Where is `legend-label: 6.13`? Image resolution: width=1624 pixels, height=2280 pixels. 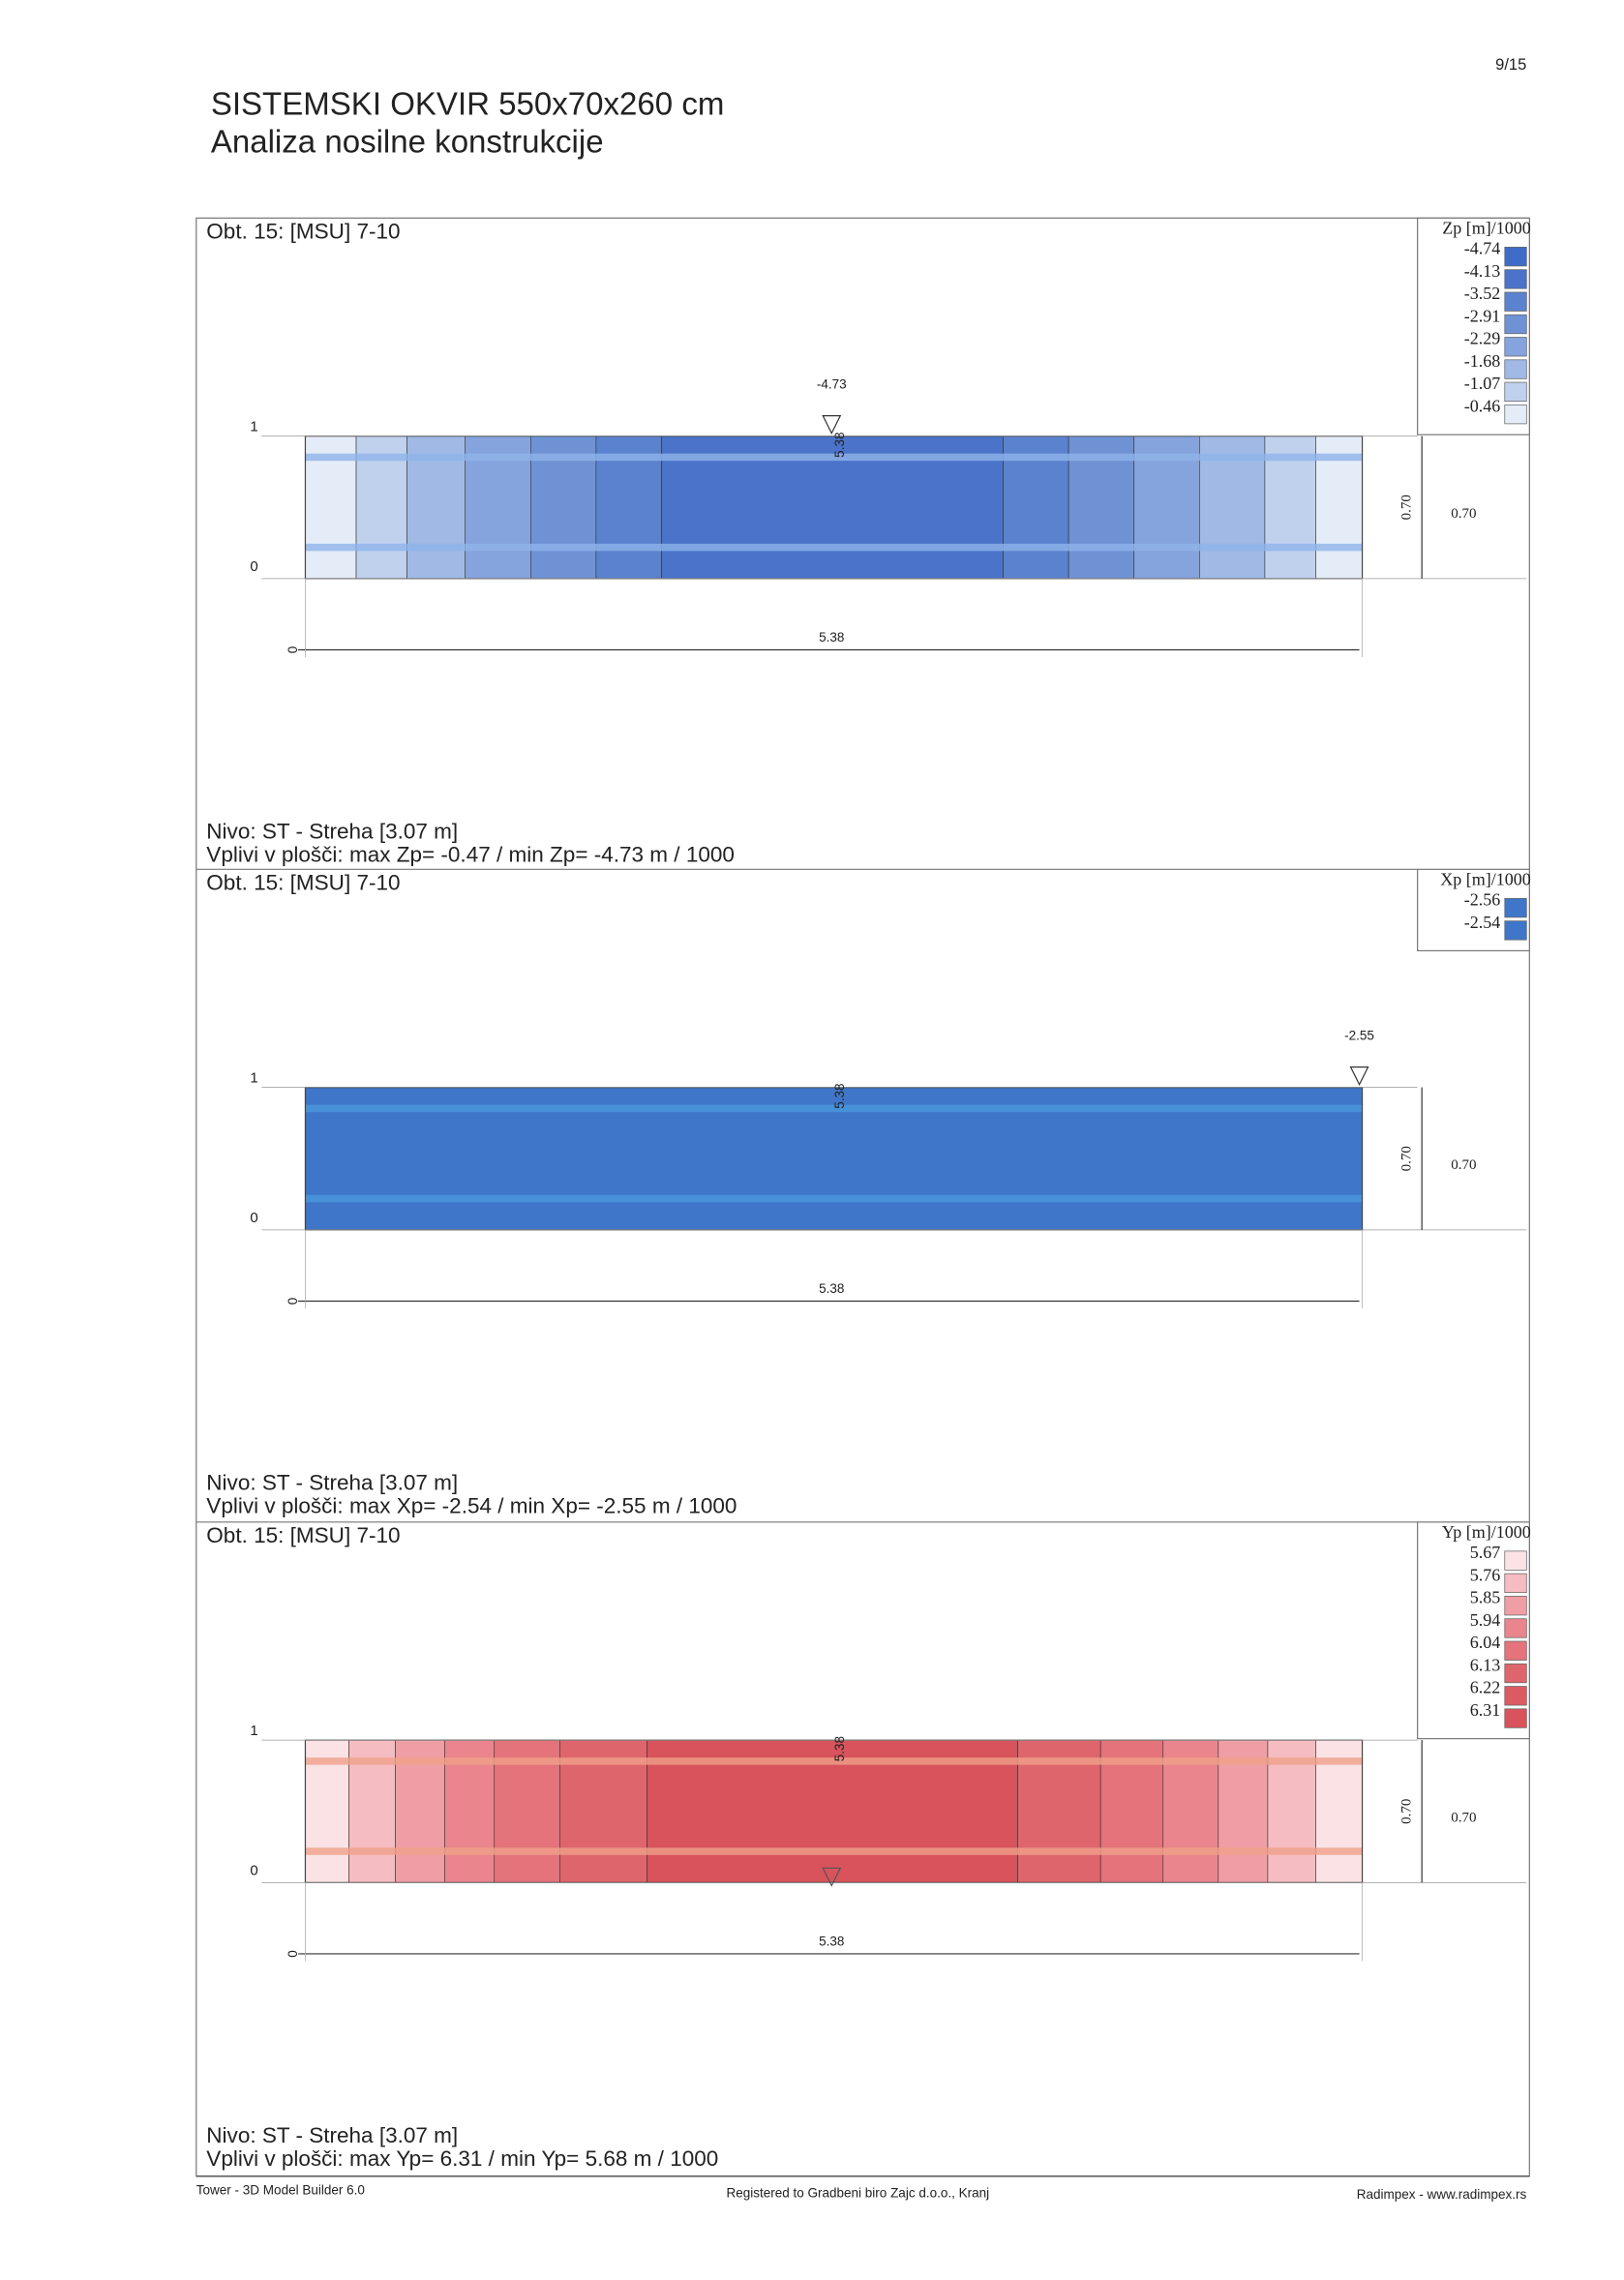
legend-label: 6.13 is located at coordinates (1485, 1665).